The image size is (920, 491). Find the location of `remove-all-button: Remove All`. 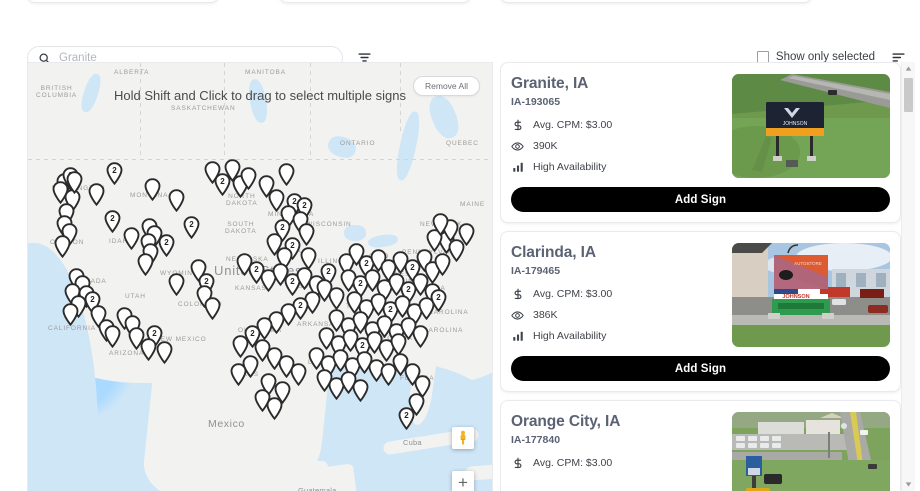

remove-all-button: Remove All is located at coordinates (446, 86).